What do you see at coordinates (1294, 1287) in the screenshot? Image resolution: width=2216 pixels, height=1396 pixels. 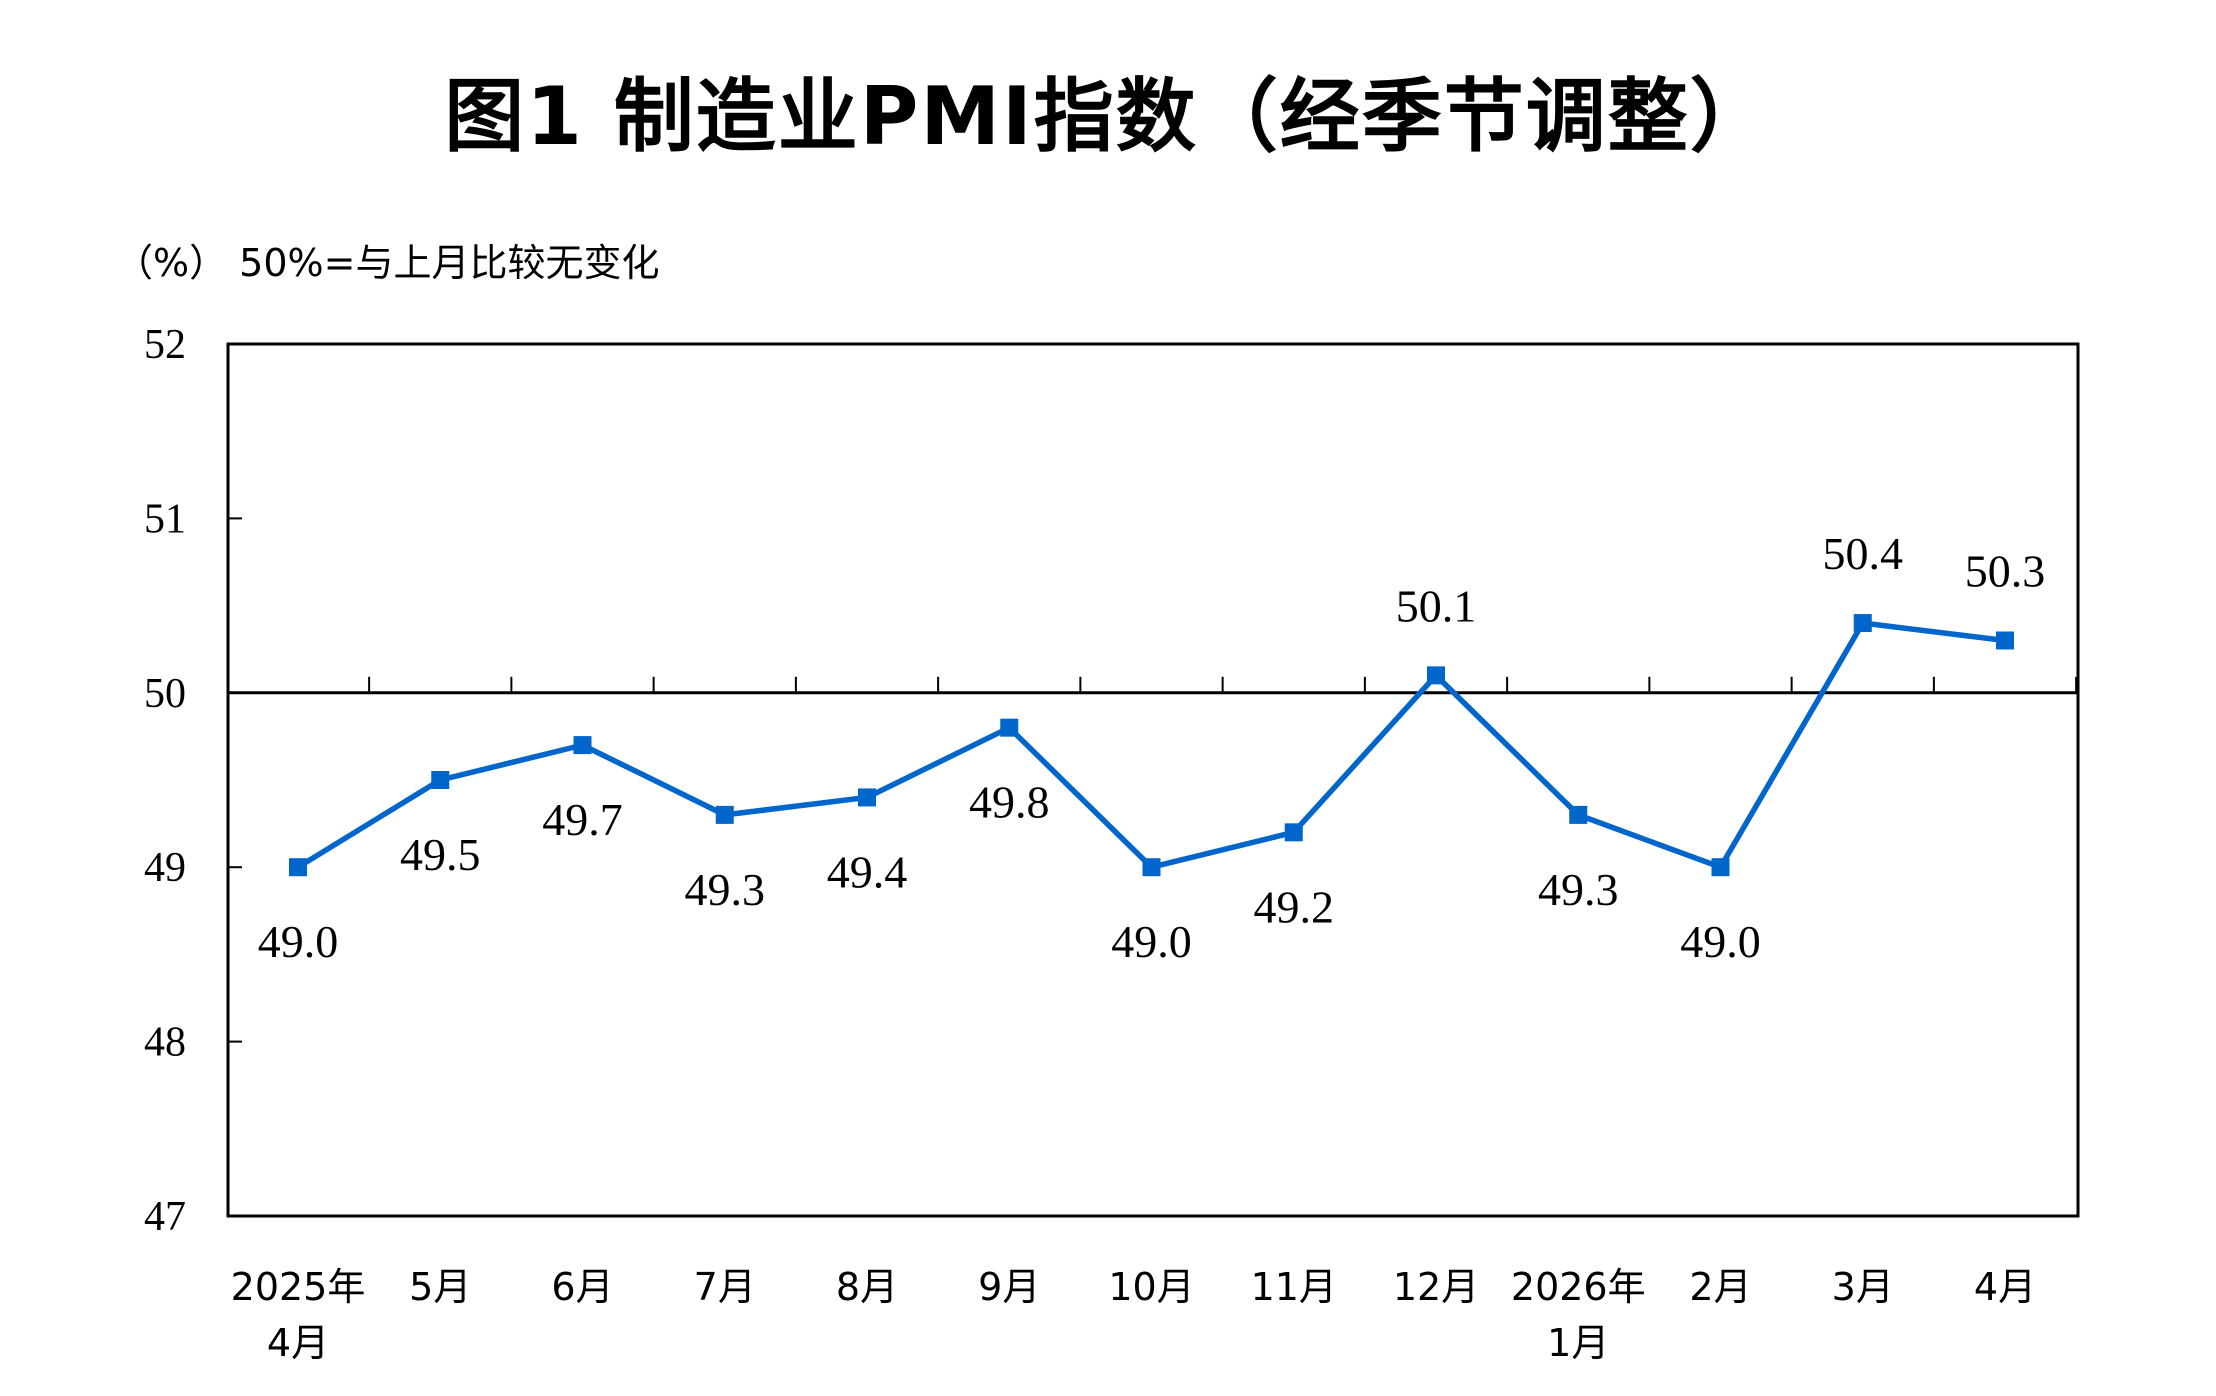 I see `x-tick-label: 11月` at bounding box center [1294, 1287].